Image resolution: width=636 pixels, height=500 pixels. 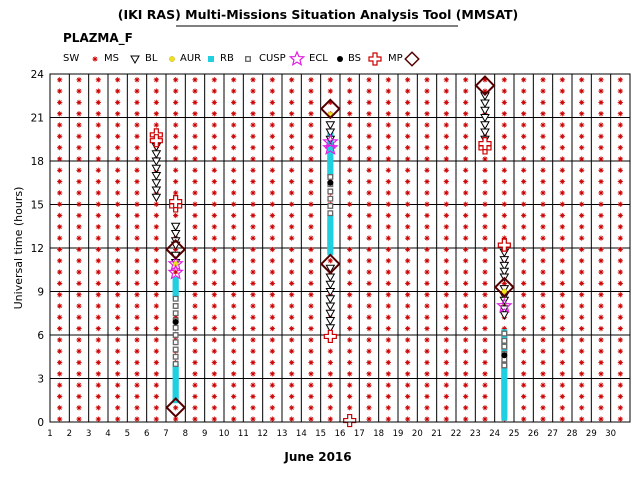 I want to click on x-tick-label: 2, so click(x=69, y=434).